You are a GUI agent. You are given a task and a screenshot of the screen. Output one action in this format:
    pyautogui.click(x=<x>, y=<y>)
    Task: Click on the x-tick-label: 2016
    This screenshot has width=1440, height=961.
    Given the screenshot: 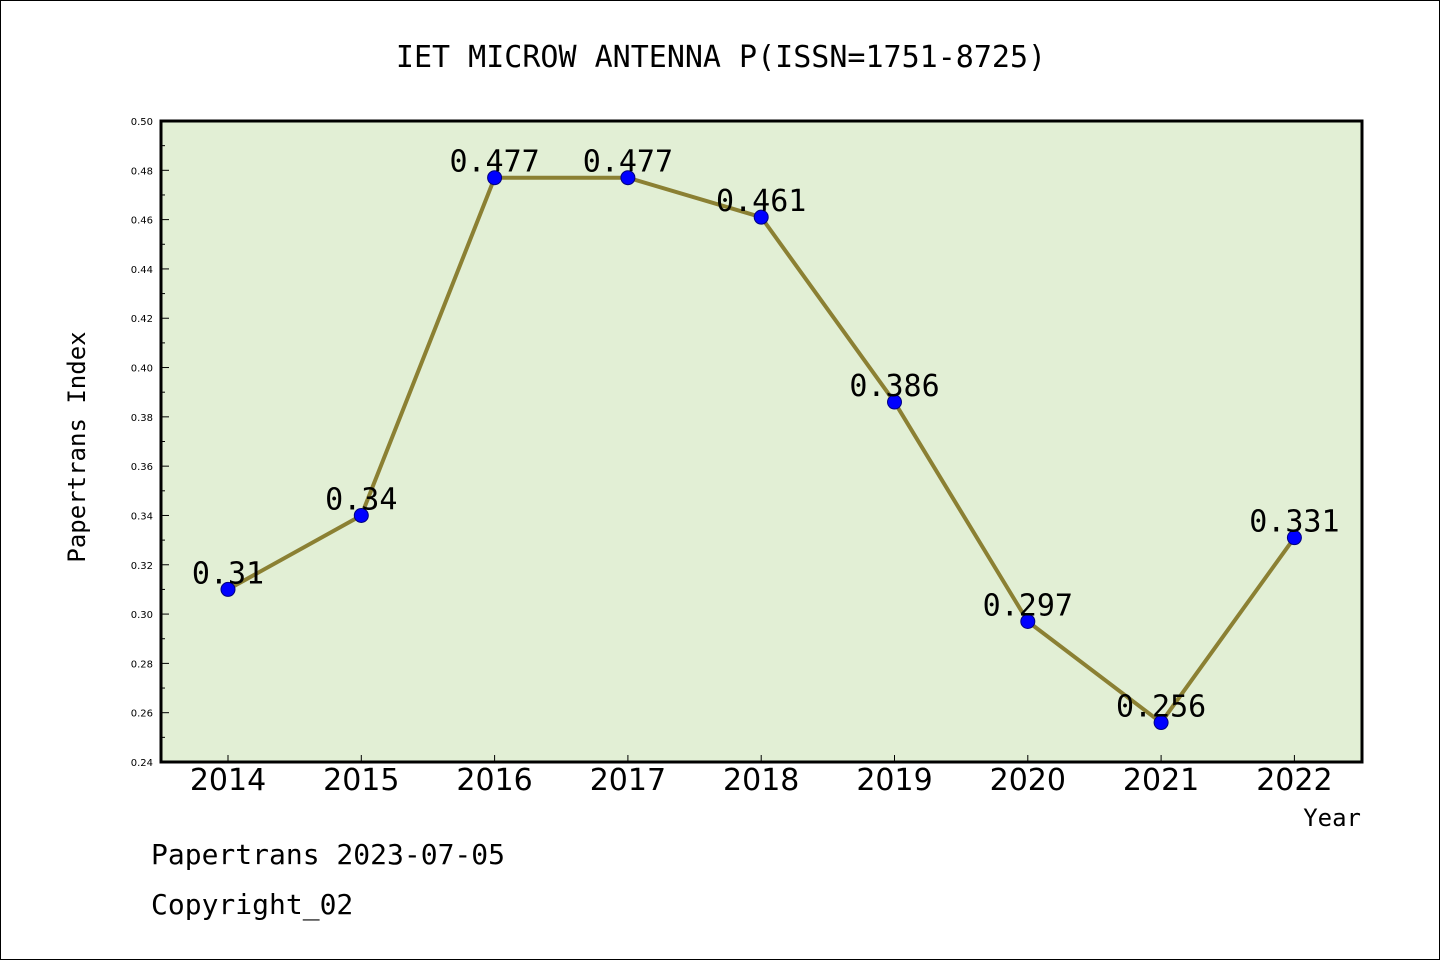 What is the action you would take?
    pyautogui.click(x=494, y=780)
    